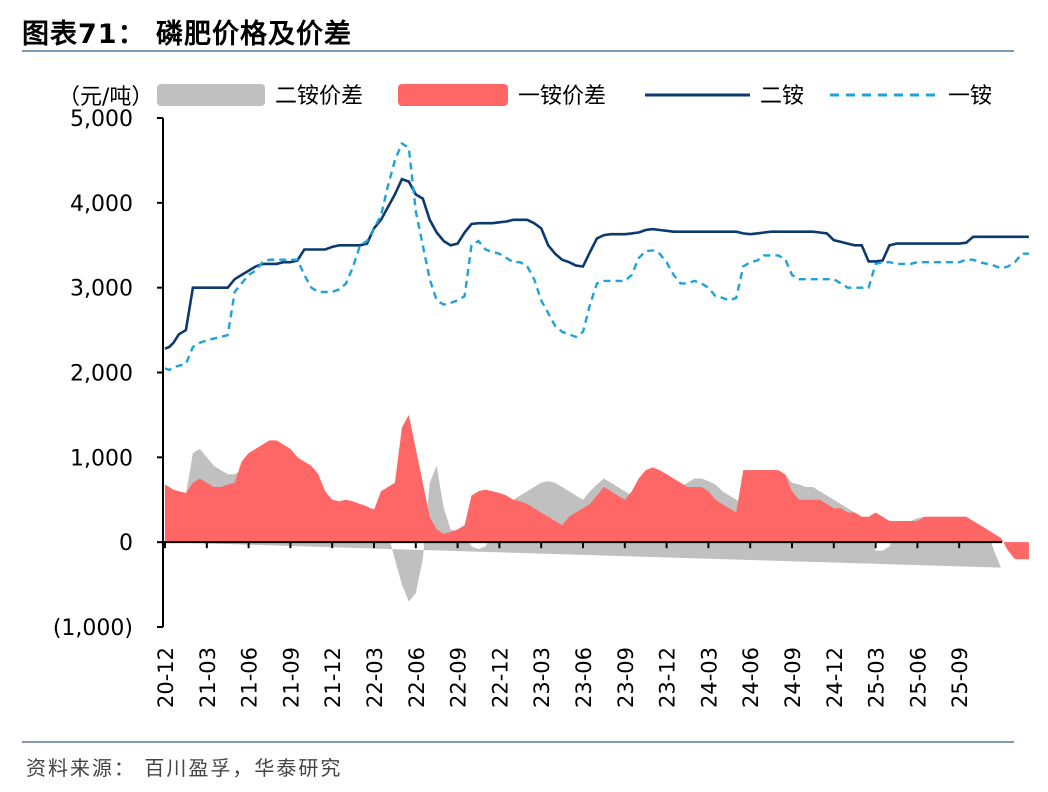  Describe the element at coordinates (835, 677) in the screenshot. I see `x-tick-label: 24-12` at that location.